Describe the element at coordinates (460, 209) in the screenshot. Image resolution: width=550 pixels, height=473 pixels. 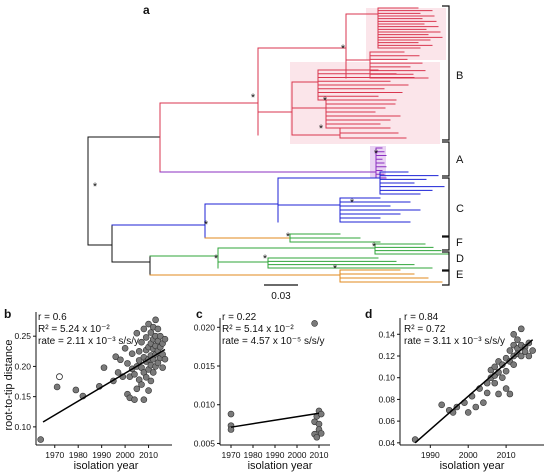
I see `clade-label-c: C` at that location.